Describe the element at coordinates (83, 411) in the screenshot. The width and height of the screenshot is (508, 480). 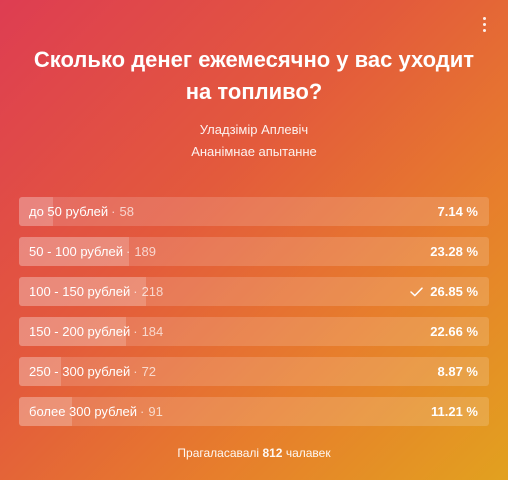
I see `option-label: более 300 рублей` at that location.